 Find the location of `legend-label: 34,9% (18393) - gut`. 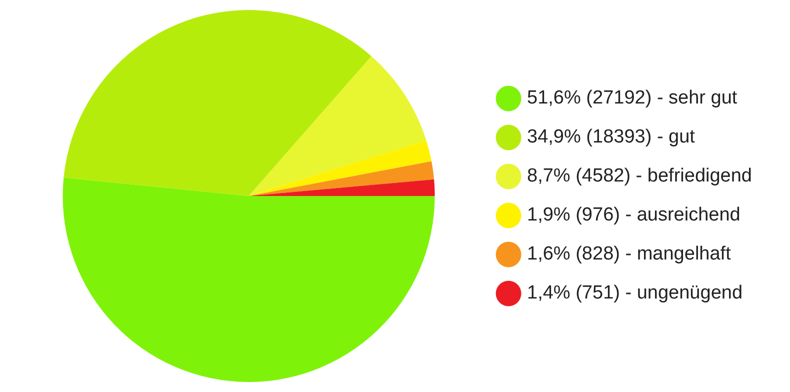

legend-label: 34,9% (18393) - gut is located at coordinates (611, 137).